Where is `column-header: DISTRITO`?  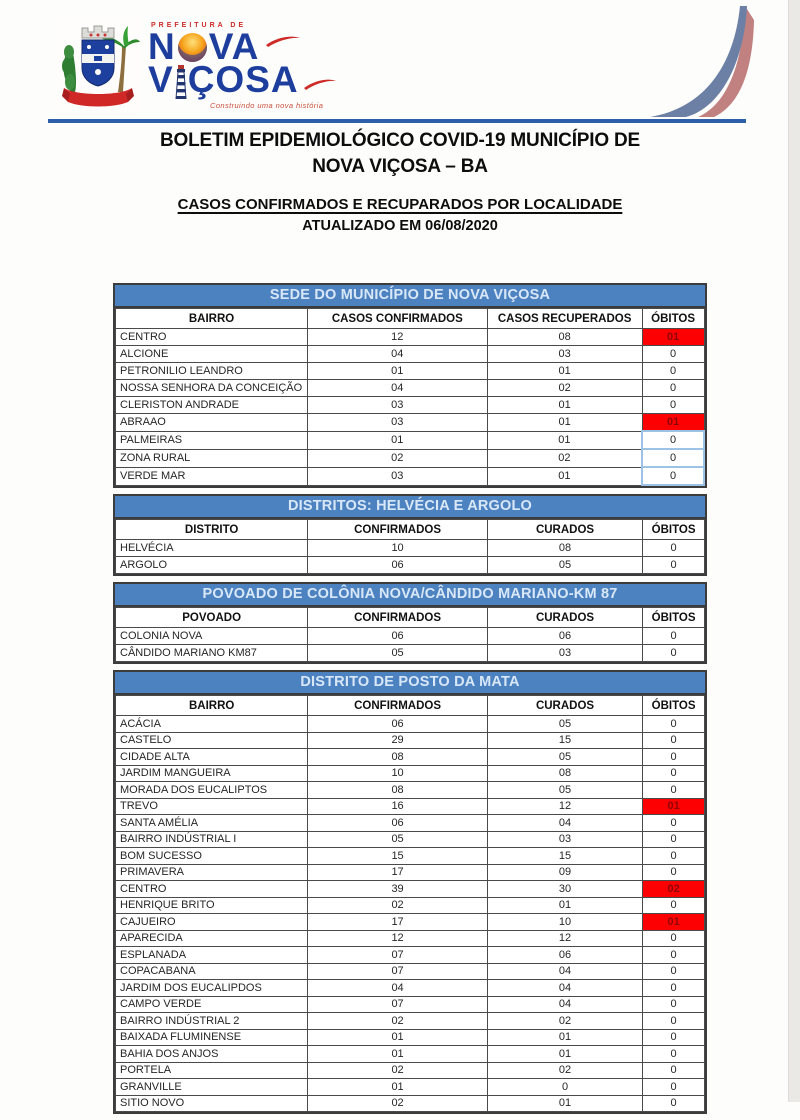 column-header: DISTRITO is located at coordinates (211, 529).